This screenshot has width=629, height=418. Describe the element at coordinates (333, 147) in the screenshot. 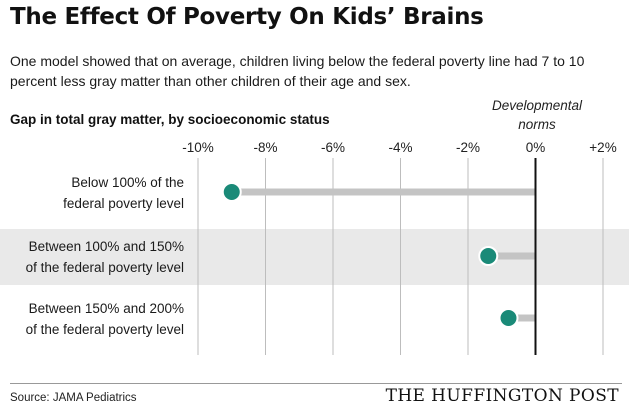

I see `x-tick-label: -6%` at that location.